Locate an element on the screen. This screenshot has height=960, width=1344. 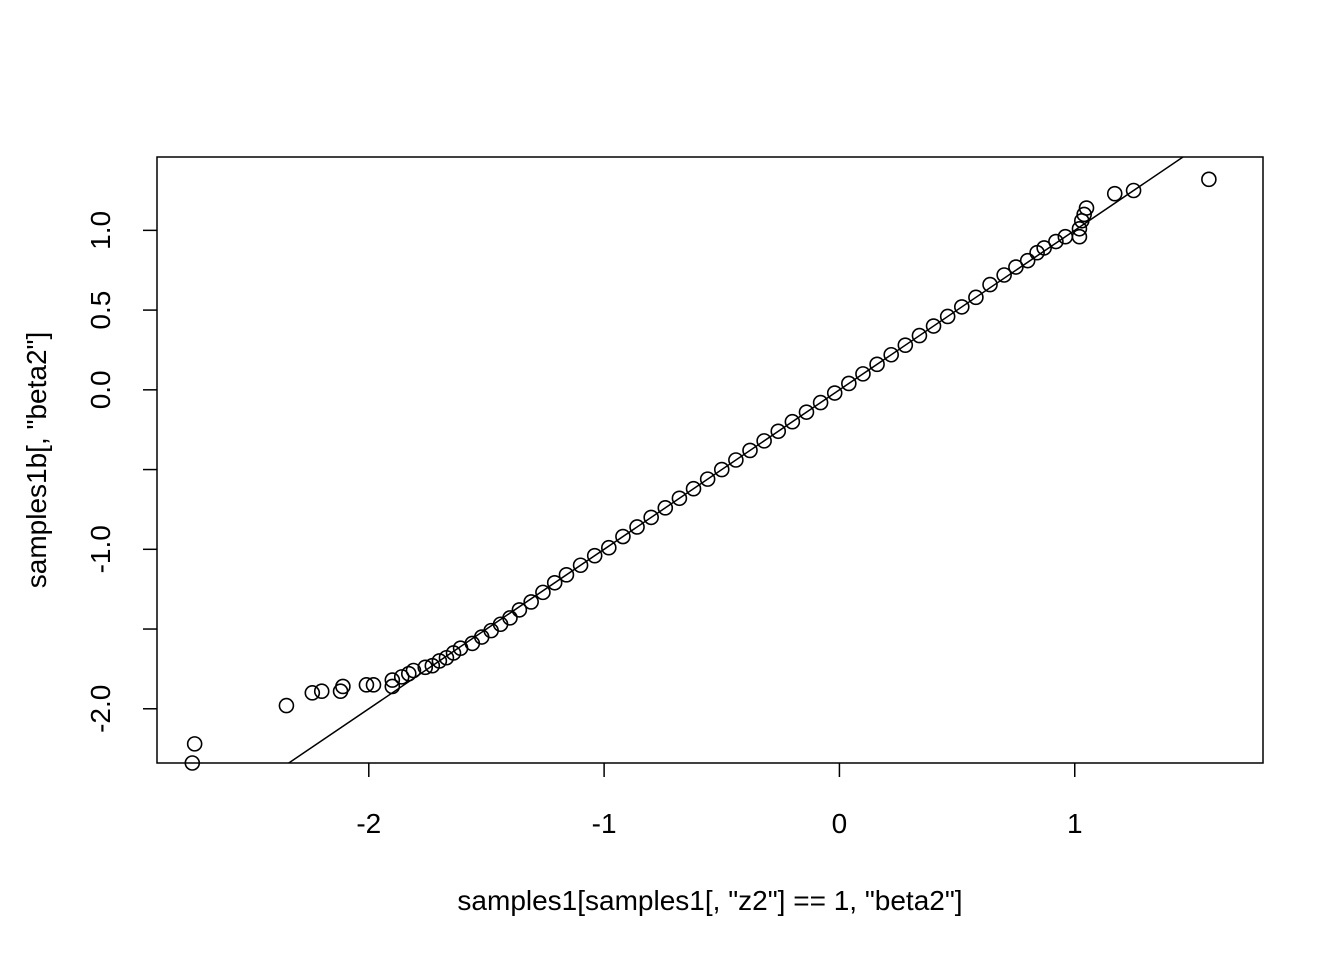
x-tick-label: 0 is located at coordinates (840, 823).